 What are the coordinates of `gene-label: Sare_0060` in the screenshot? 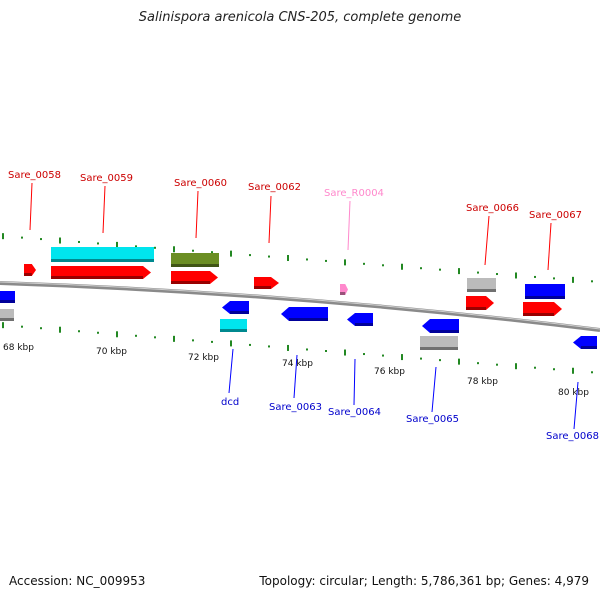 It's located at (200, 183).